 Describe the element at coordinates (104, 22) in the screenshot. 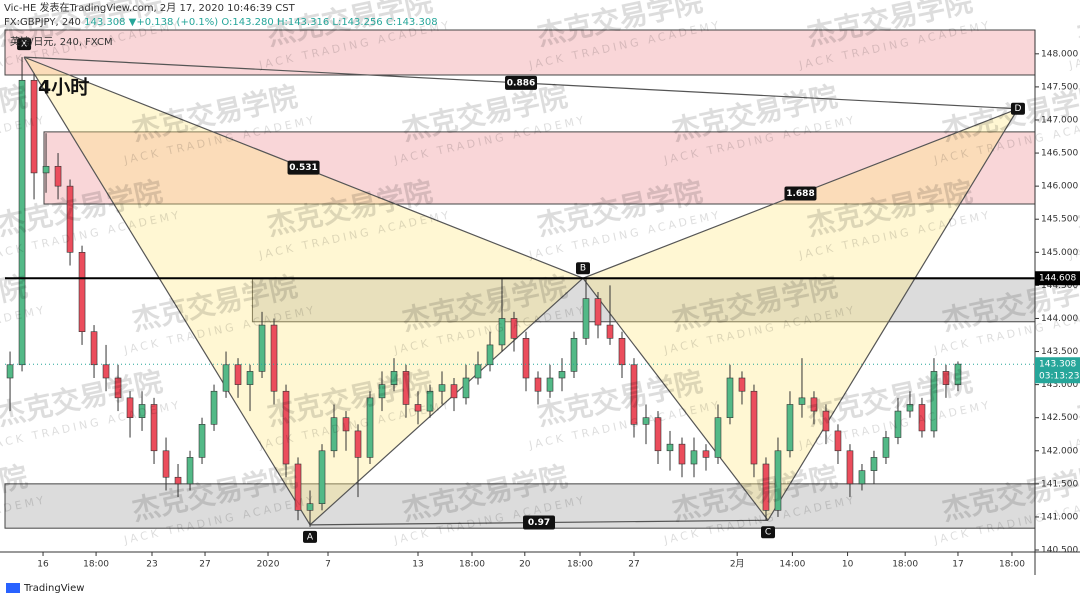

I see `legend-item: 143.308` at that location.